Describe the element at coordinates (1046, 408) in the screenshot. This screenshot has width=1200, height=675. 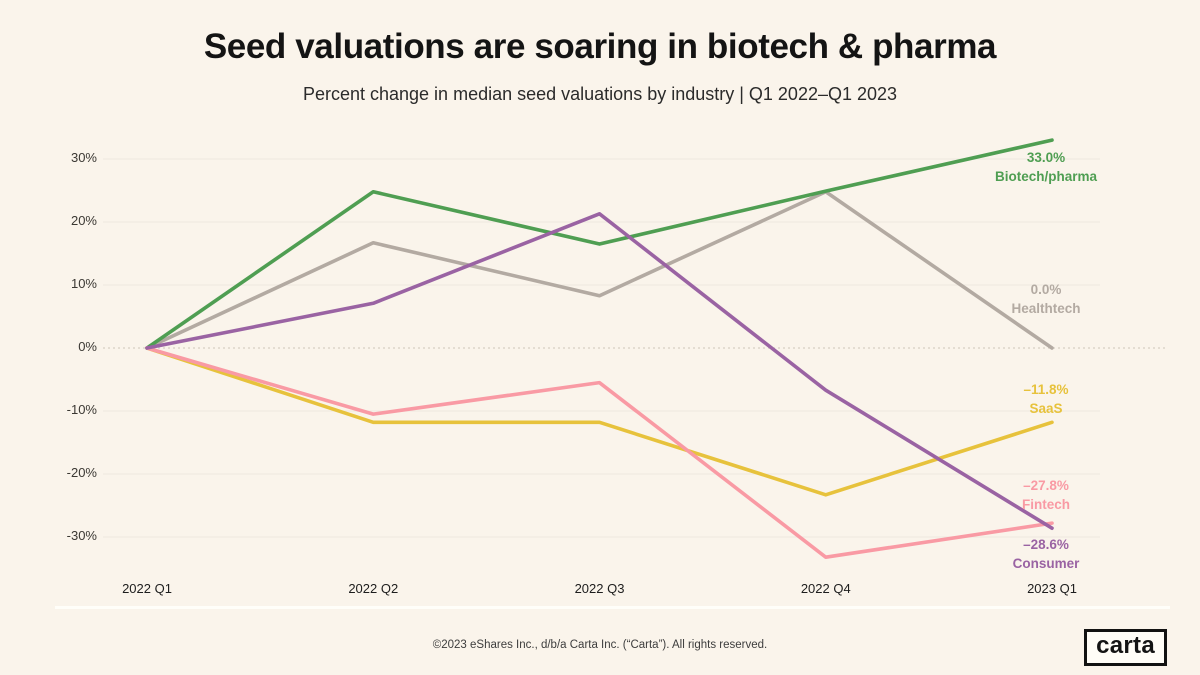
I see `series-name: SaaS` at that location.